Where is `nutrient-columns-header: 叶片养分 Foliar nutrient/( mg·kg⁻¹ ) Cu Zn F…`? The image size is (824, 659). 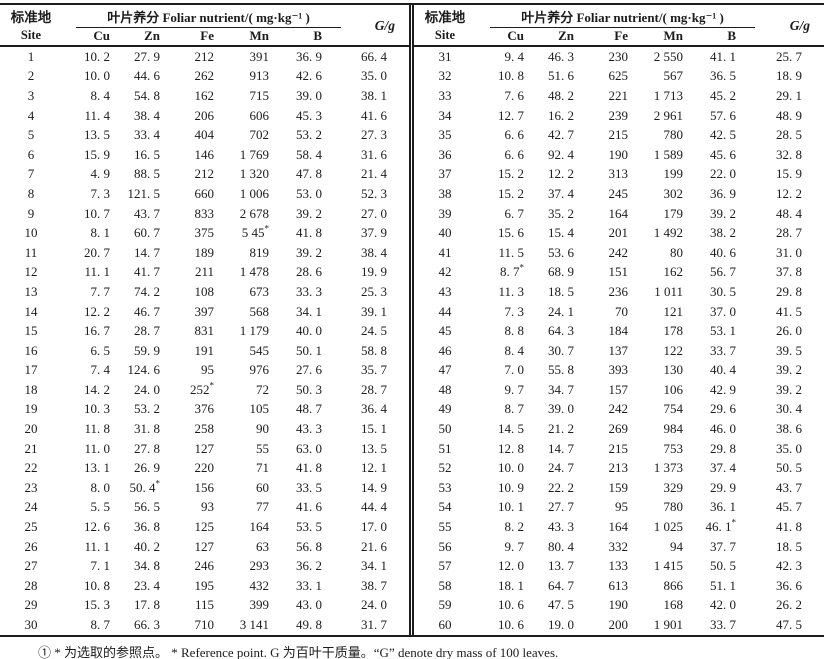 nutrient-columns-header: 叶片养分 Foliar nutrient/( mg·kg⁻¹ ) Cu Zn F… is located at coordinates (201, 26).